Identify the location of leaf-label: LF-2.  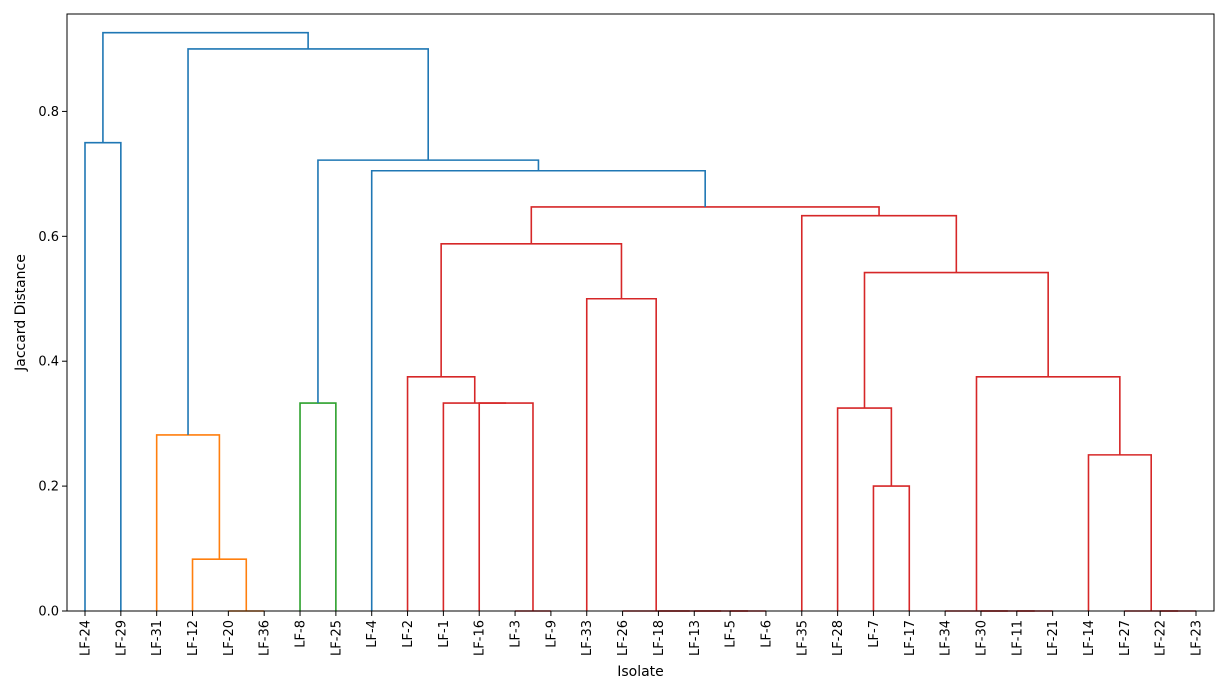
(408, 634).